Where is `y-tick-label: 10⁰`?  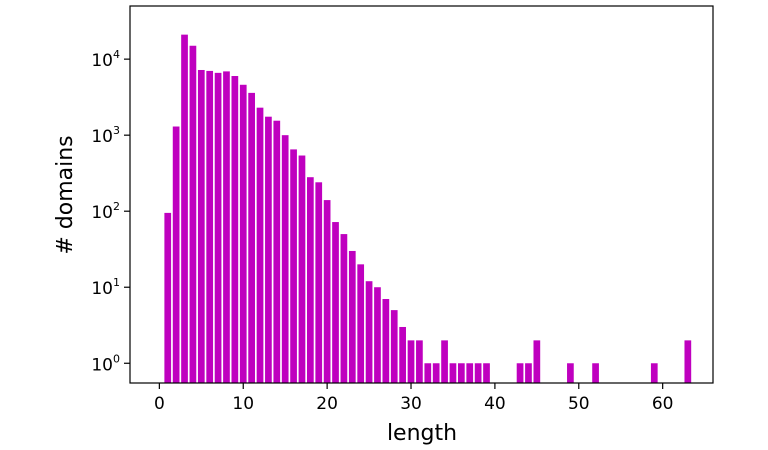 y-tick-label: 10⁰ is located at coordinates (105, 363).